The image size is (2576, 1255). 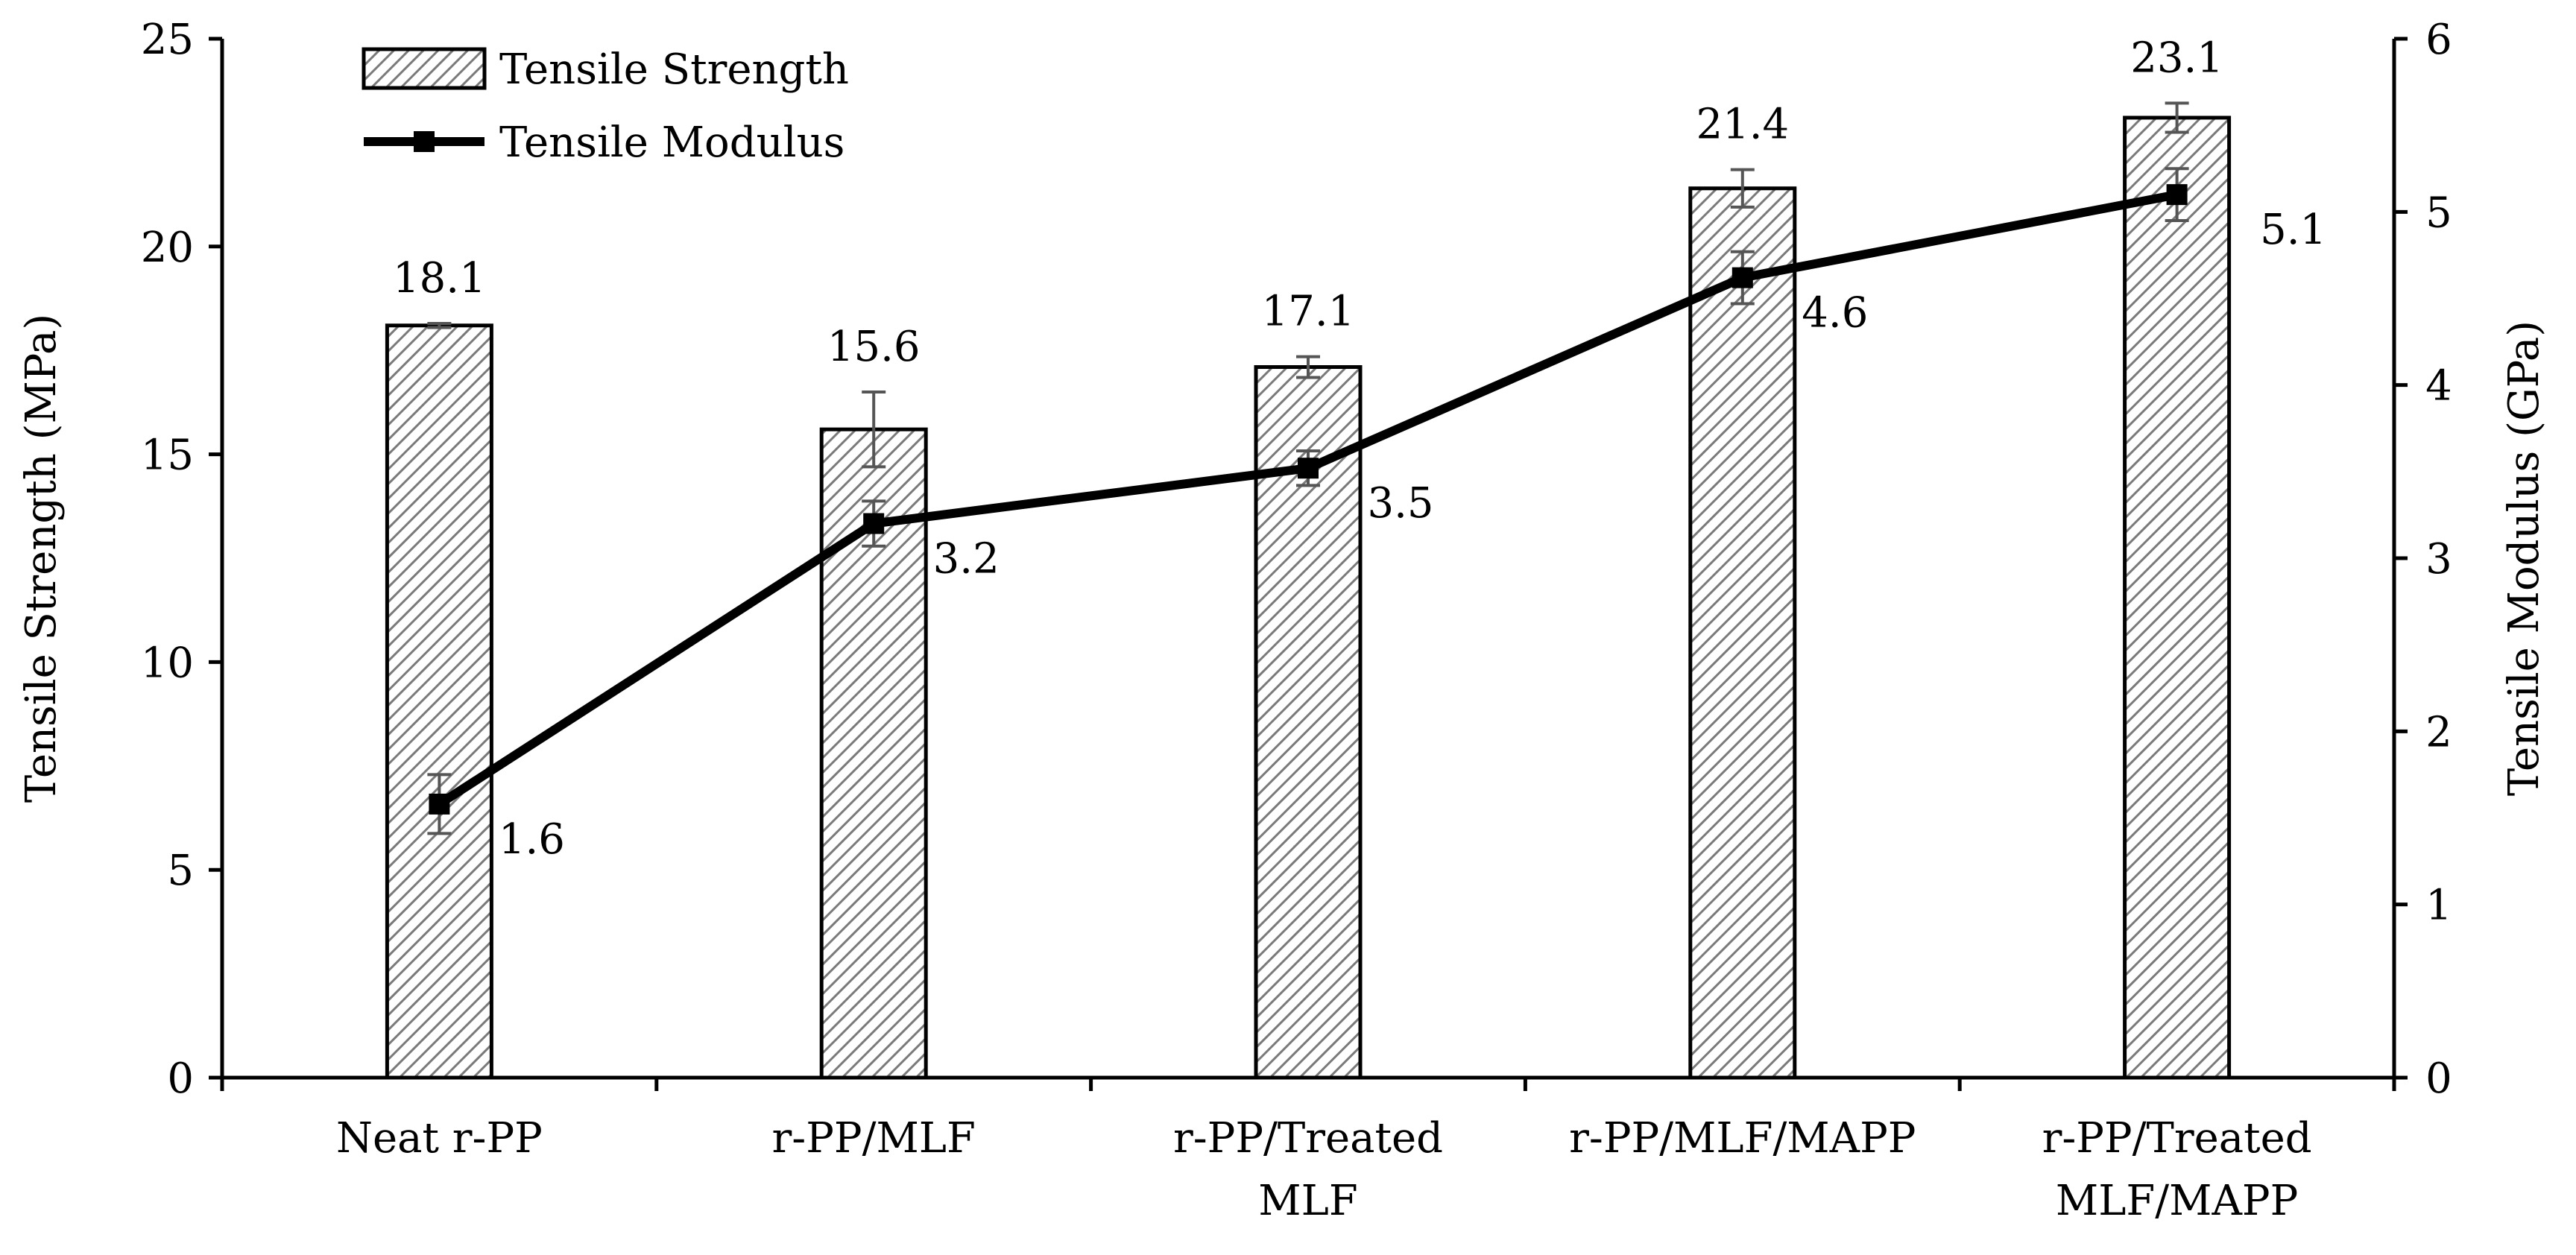 What do you see at coordinates (2177, 1138) in the screenshot?
I see `x-tick-label-5: r-PP/Treated` at bounding box center [2177, 1138].